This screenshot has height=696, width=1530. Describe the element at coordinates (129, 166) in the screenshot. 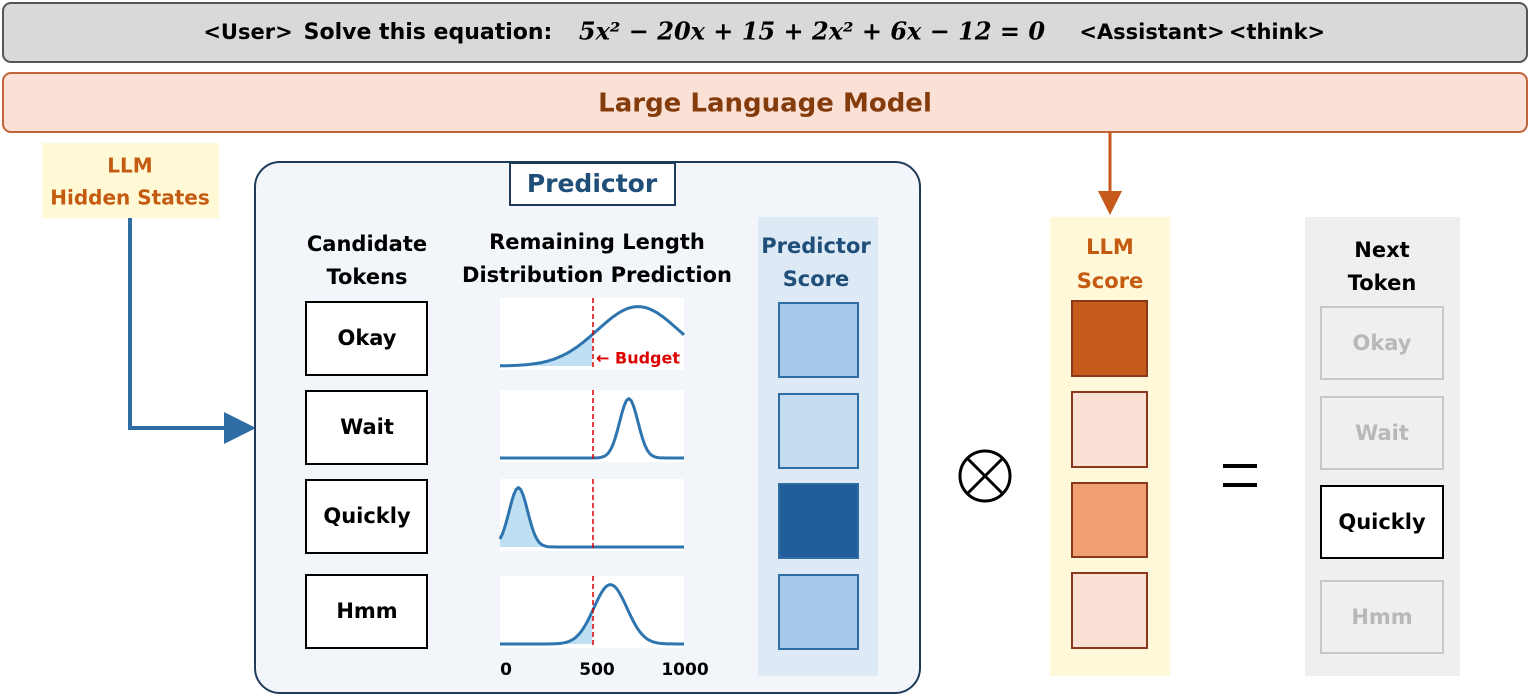

I see `hidden-states-label: LLM` at that location.